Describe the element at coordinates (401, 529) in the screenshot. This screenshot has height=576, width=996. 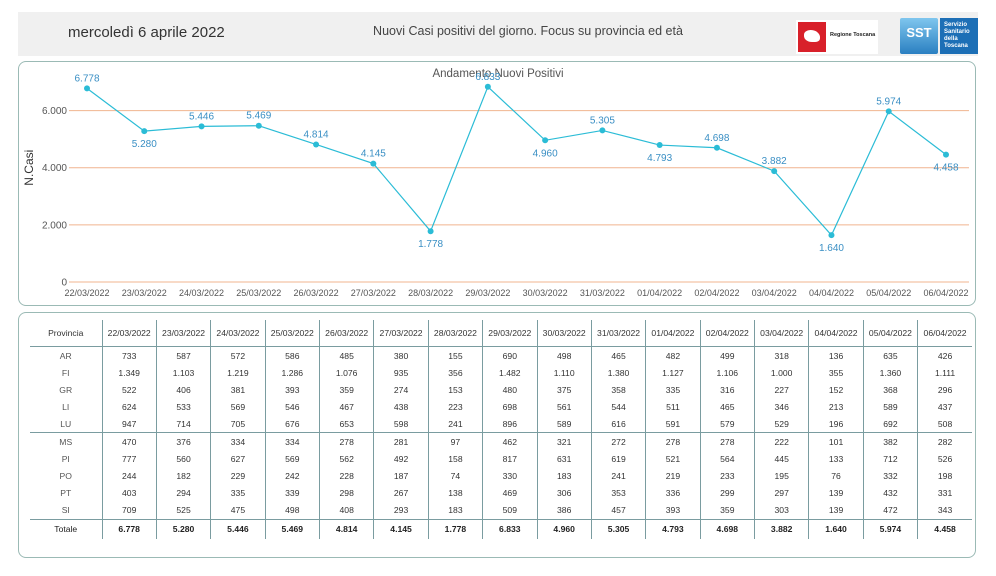
I see `value-cell: 4.145` at that location.